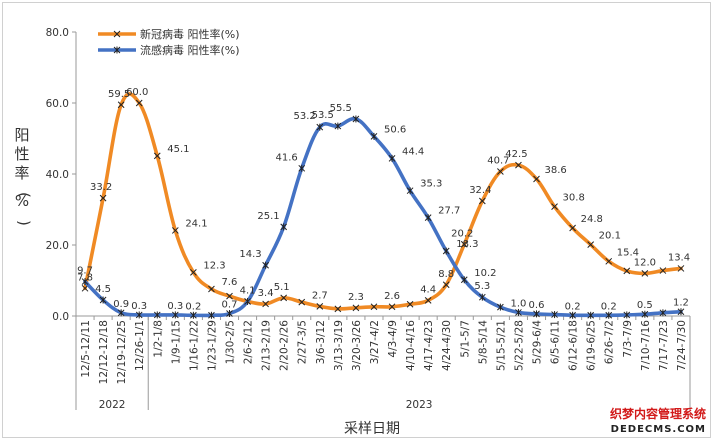 This screenshot has height=442, width=715. What do you see at coordinates (57, 175) in the screenshot?
I see `y-tick-labels: 0.0 20.0 40.0 60.0 80.0` at bounding box center [57, 175].